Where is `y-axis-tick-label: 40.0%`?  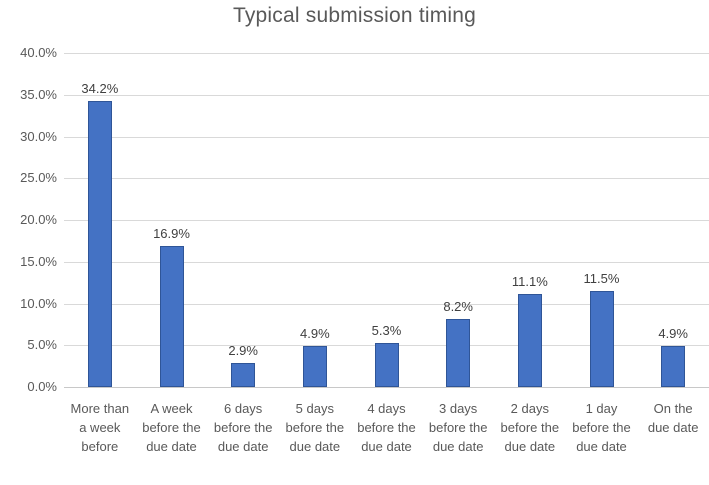 y-axis-tick-label: 40.0% is located at coordinates (38, 52).